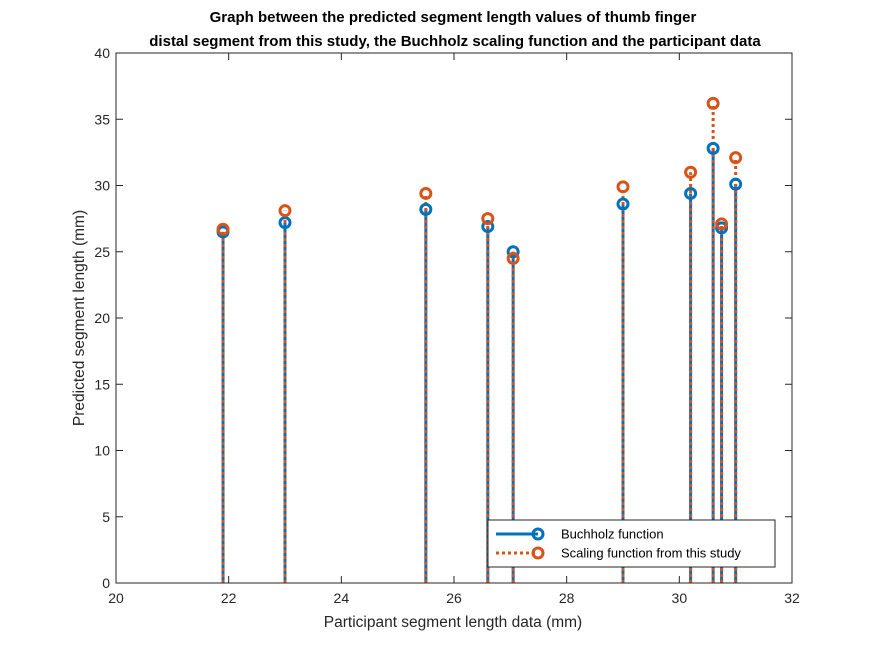 This screenshot has height=656, width=875. I want to click on y-tick-label-0: 0, so click(106, 583).